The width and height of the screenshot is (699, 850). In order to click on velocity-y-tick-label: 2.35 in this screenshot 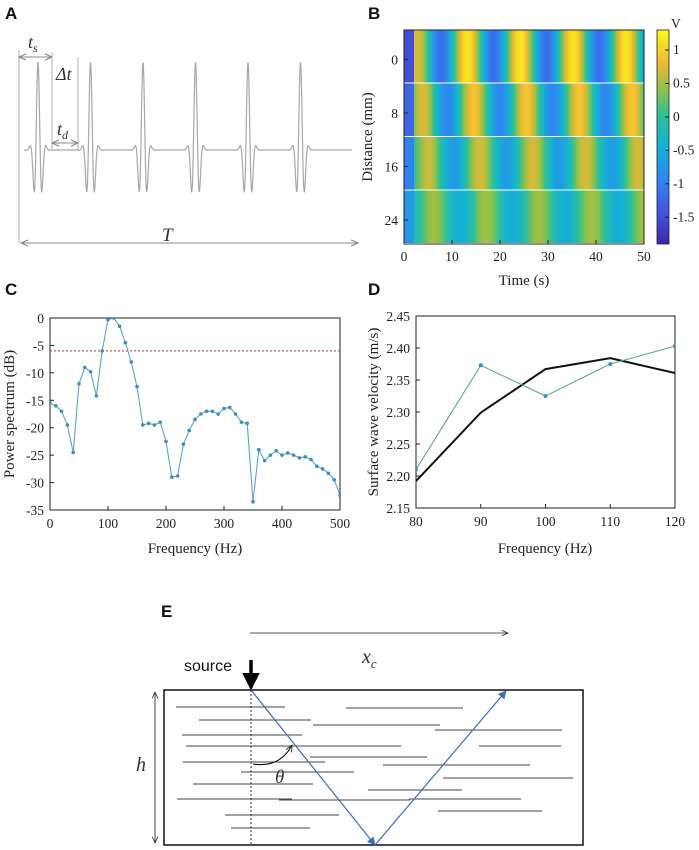, I will do `click(398, 380)`.